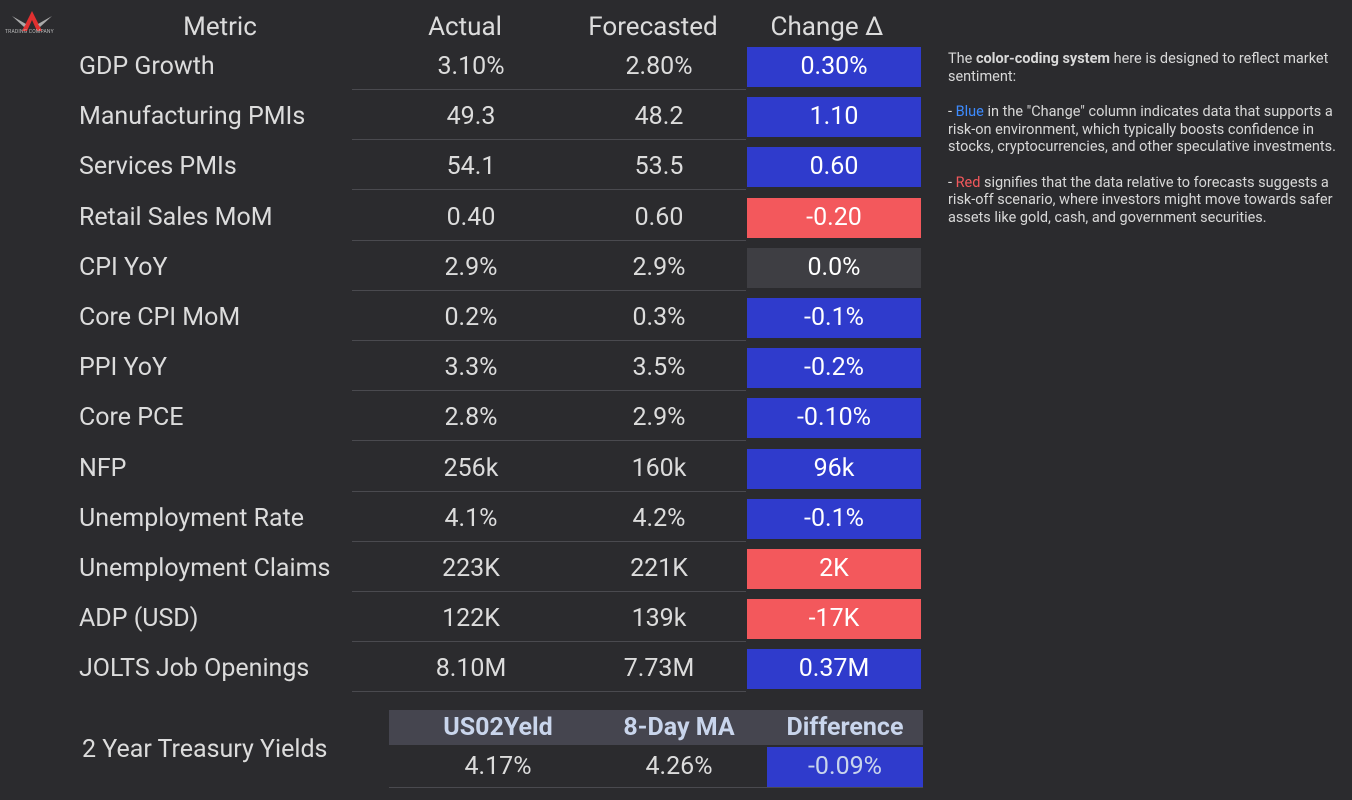 The width and height of the screenshot is (1352, 800). Describe the element at coordinates (834, 569) in the screenshot. I see `change-value: 2K` at that location.